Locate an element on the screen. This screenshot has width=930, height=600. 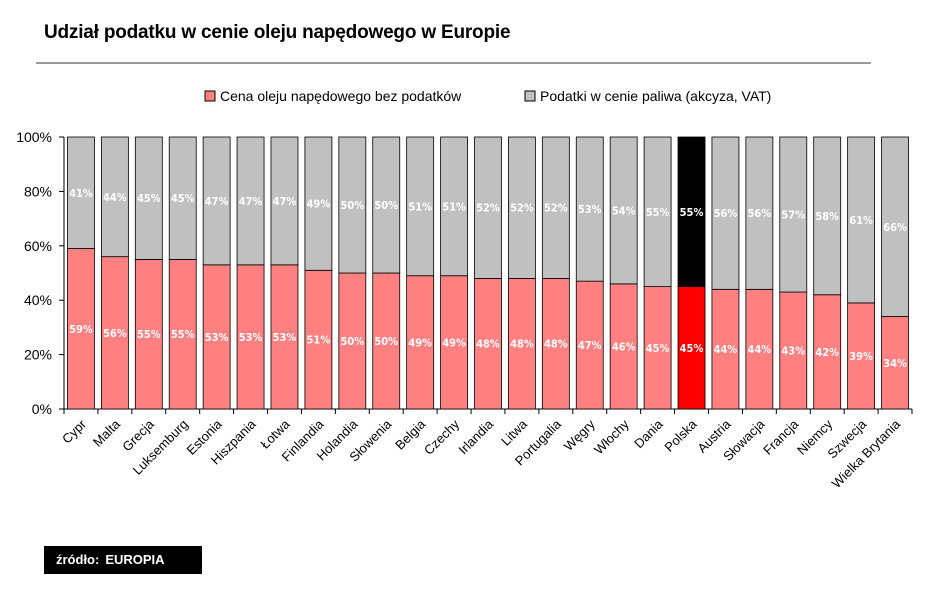
legend-label-tax: Podatki w cenie paliwa (akcyza, VAT) is located at coordinates (655, 96).